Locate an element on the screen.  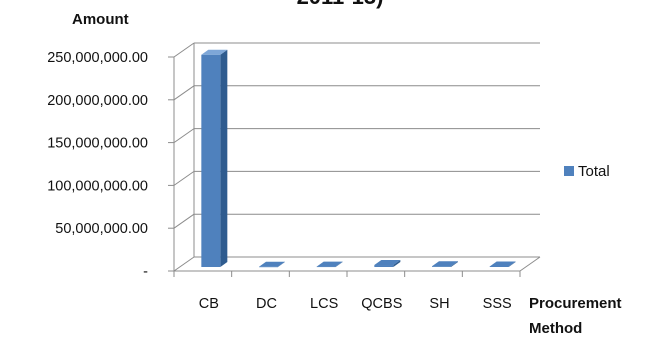
bar-front-LCS is located at coordinates (326, 267).